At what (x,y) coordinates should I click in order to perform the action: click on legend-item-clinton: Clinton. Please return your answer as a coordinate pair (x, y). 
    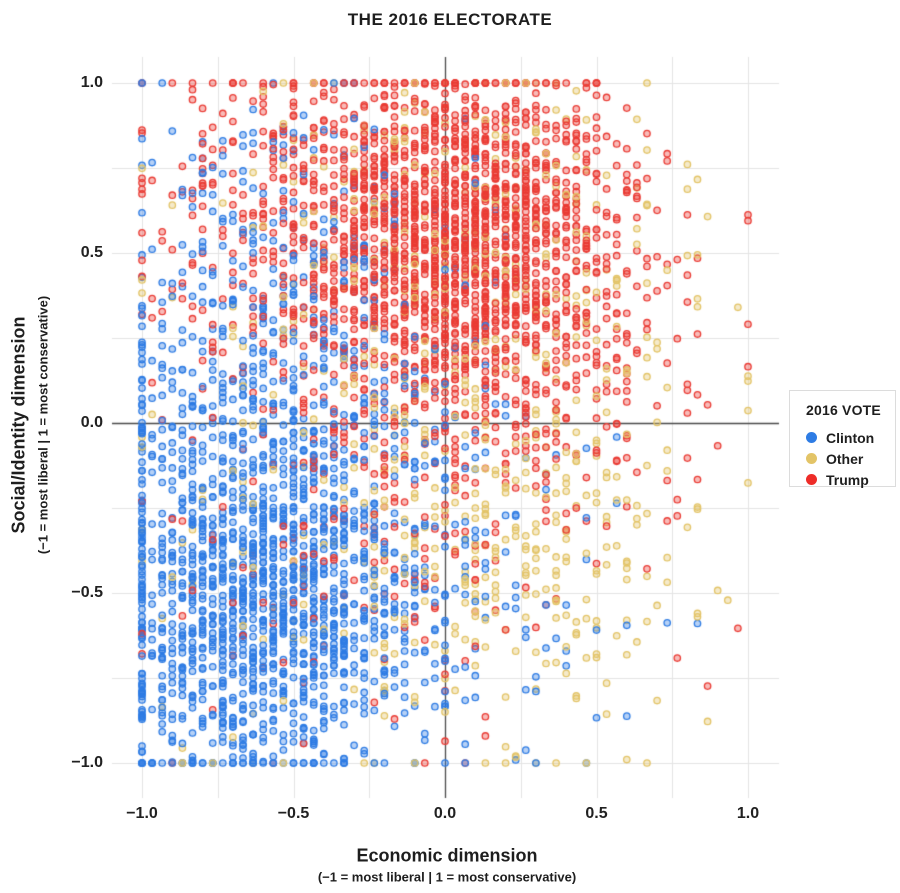
    Looking at the image, I should click on (850, 437).